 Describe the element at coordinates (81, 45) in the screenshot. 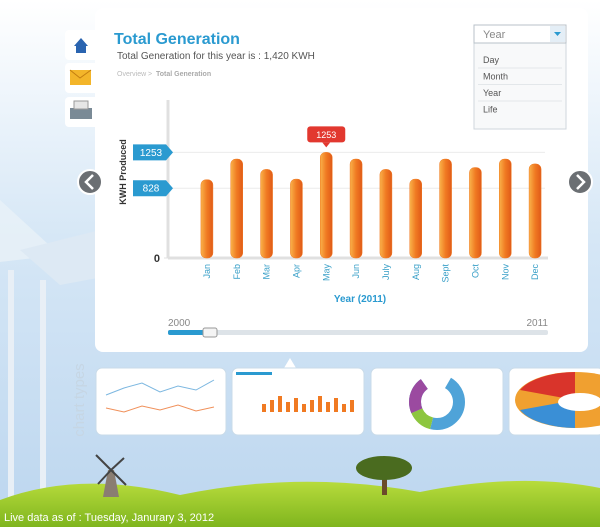

I see `home-icon` at that location.